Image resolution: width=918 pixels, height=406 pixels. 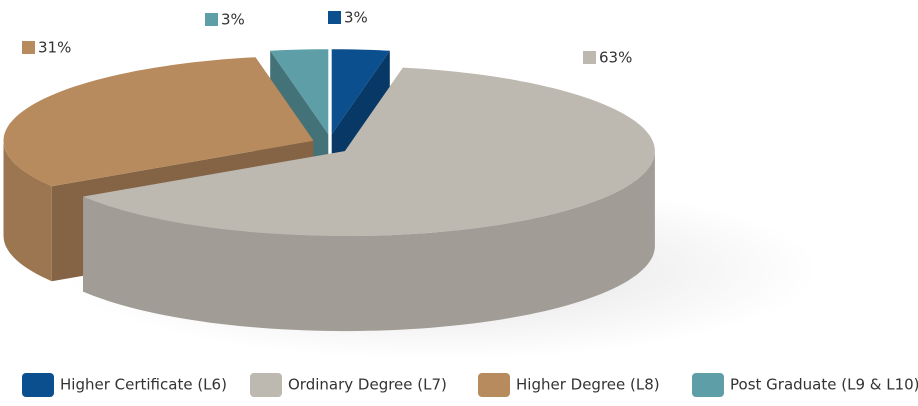 I want to click on legend-label: Ordinary Degree (L7), so click(x=367, y=385).